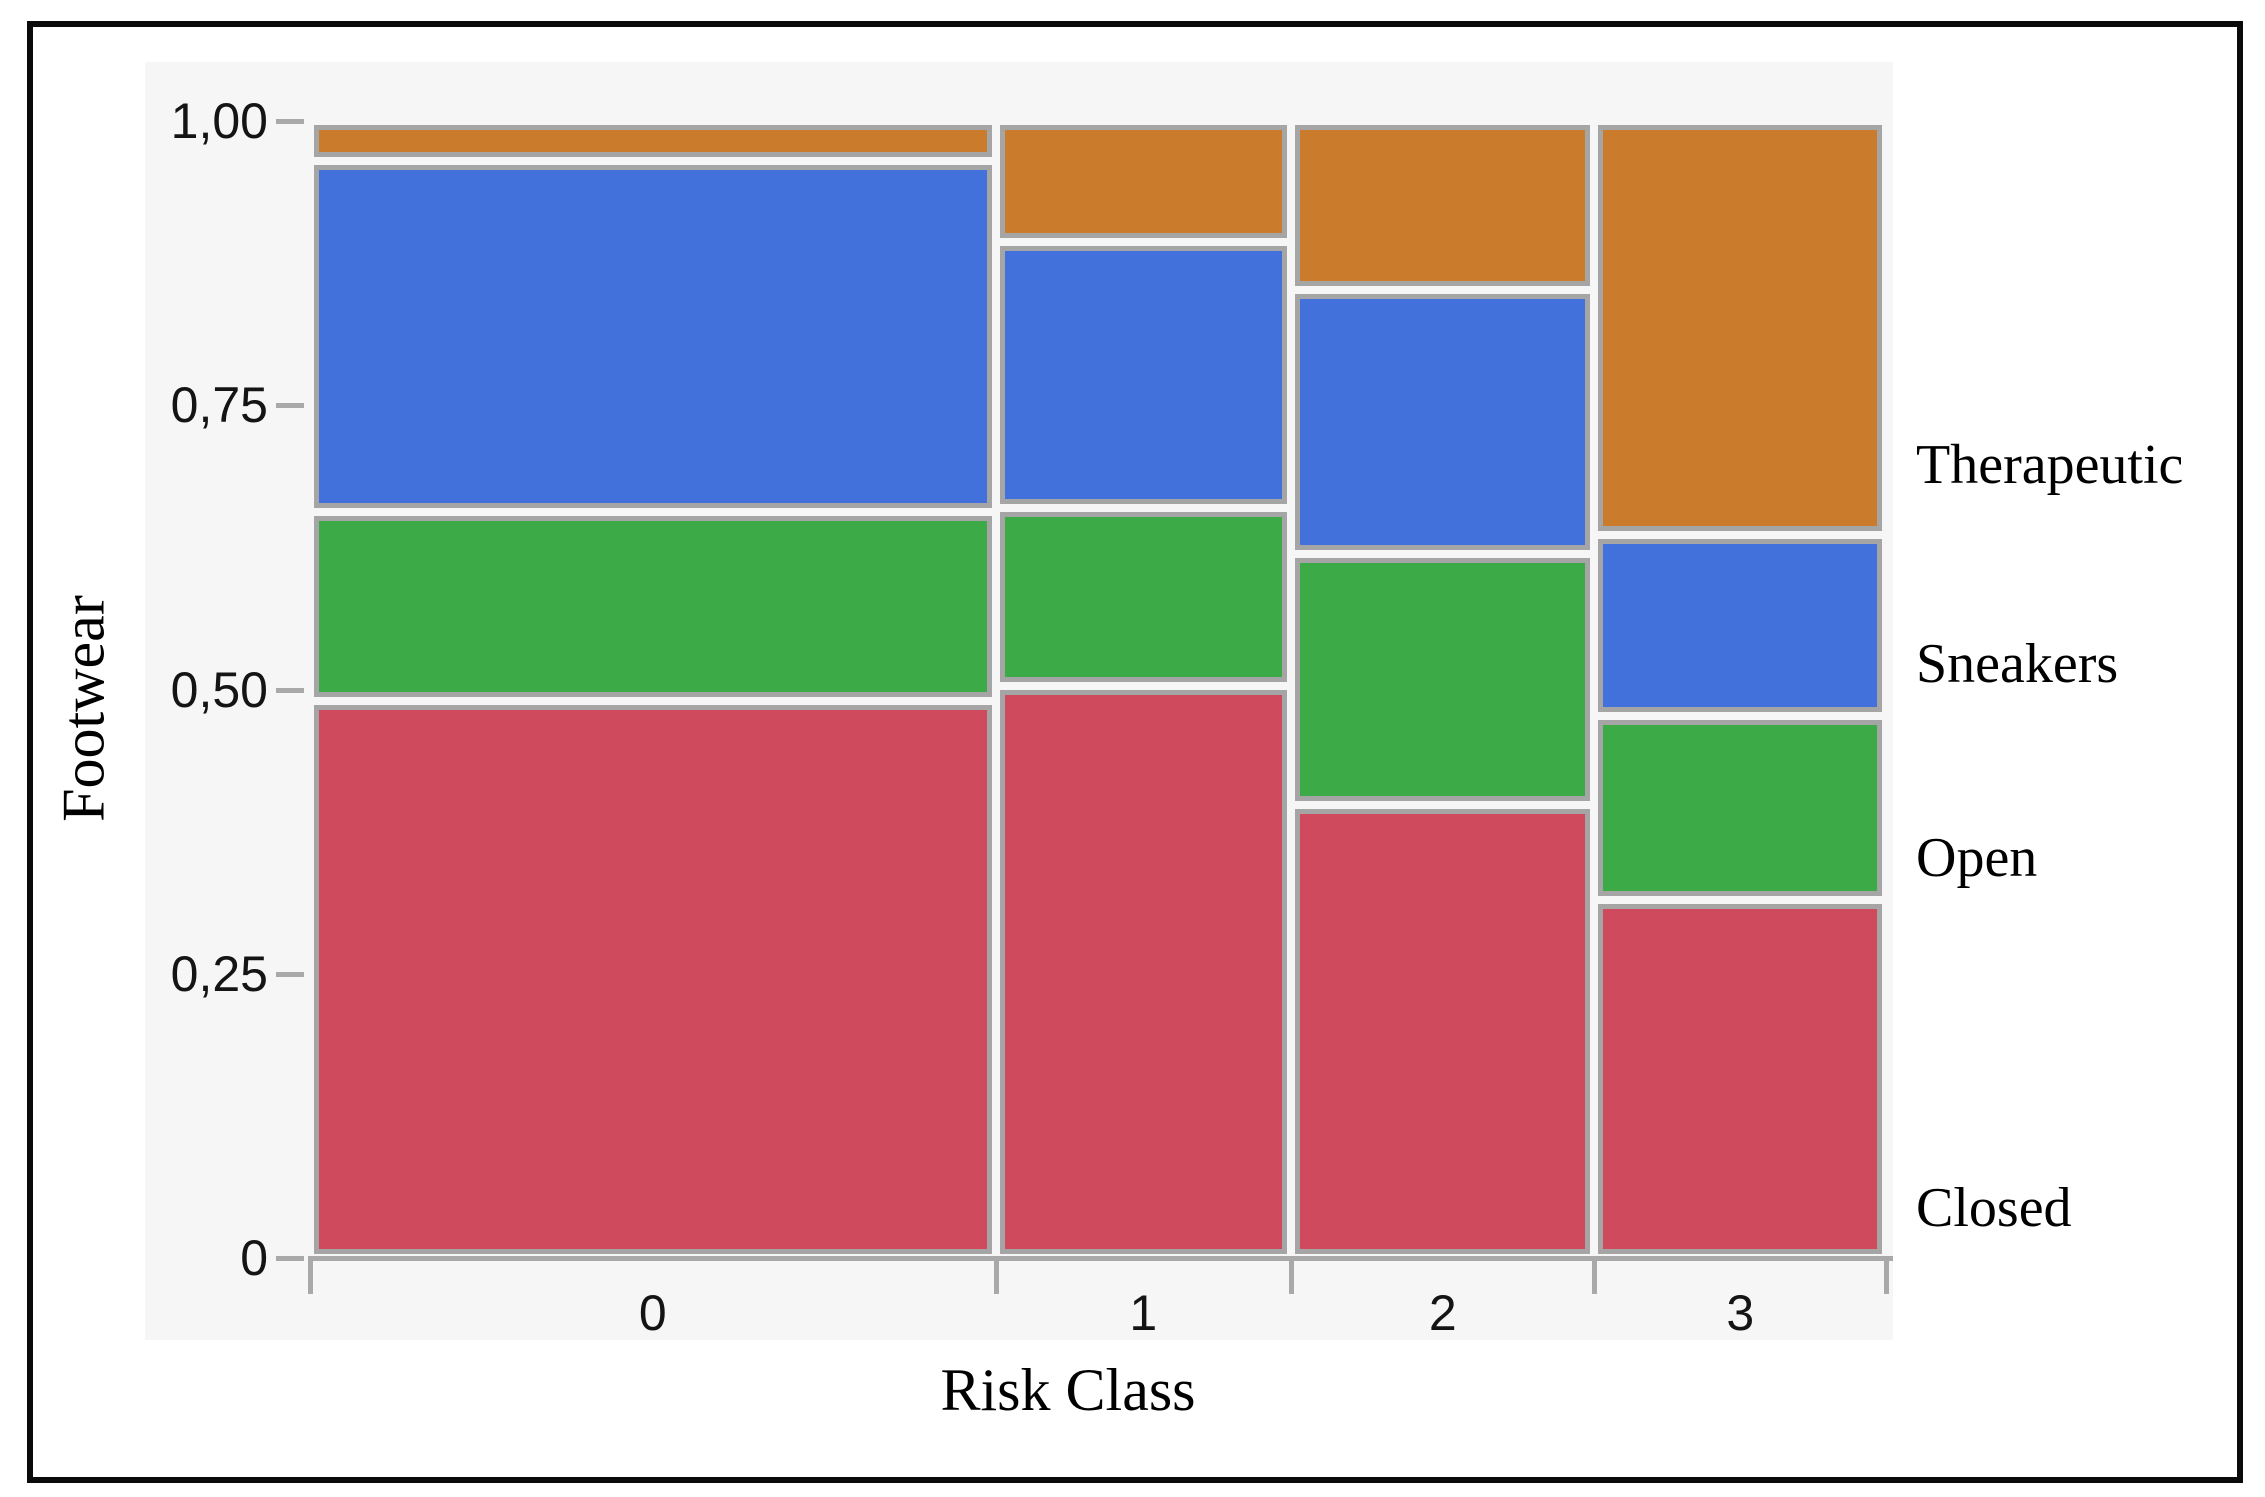  Describe the element at coordinates (1443, 680) in the screenshot. I see `mosaic-segment-risk2-open` at that location.